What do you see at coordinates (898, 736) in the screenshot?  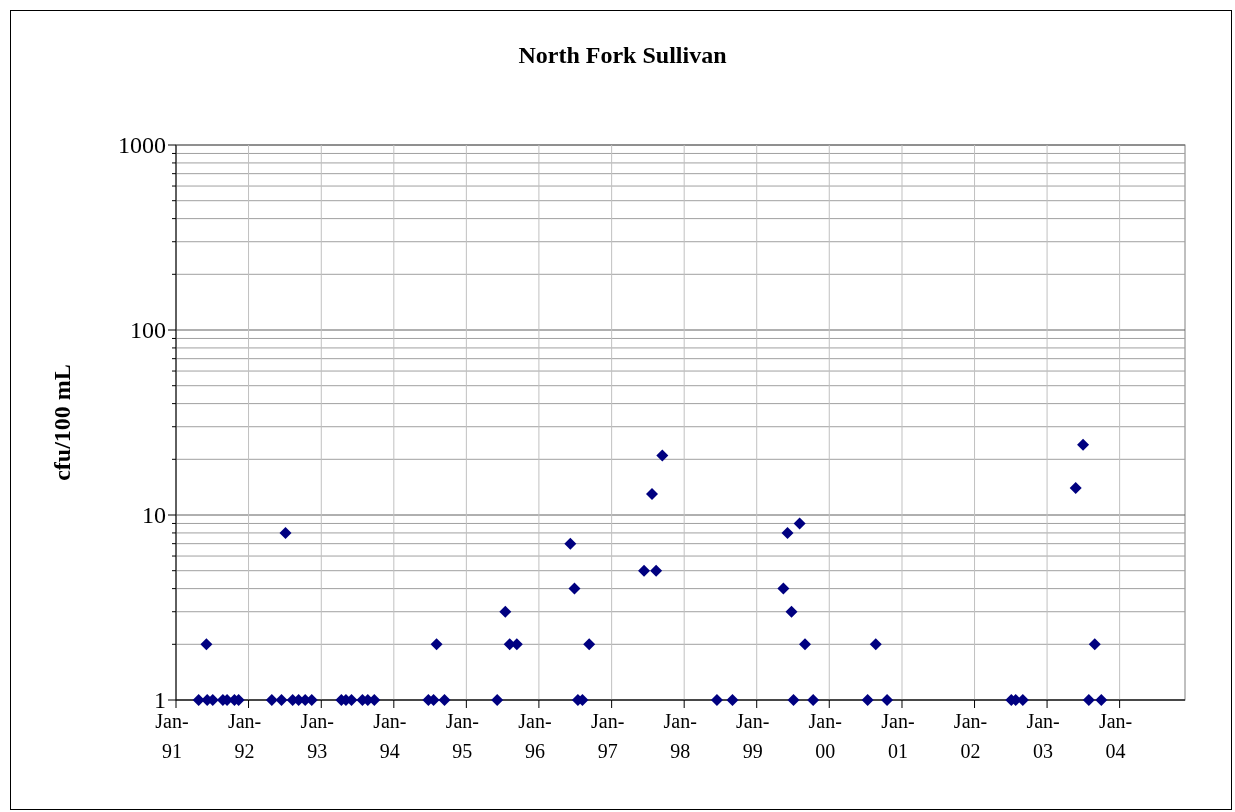 I see `x-tick-label: Jan-01` at bounding box center [898, 736].